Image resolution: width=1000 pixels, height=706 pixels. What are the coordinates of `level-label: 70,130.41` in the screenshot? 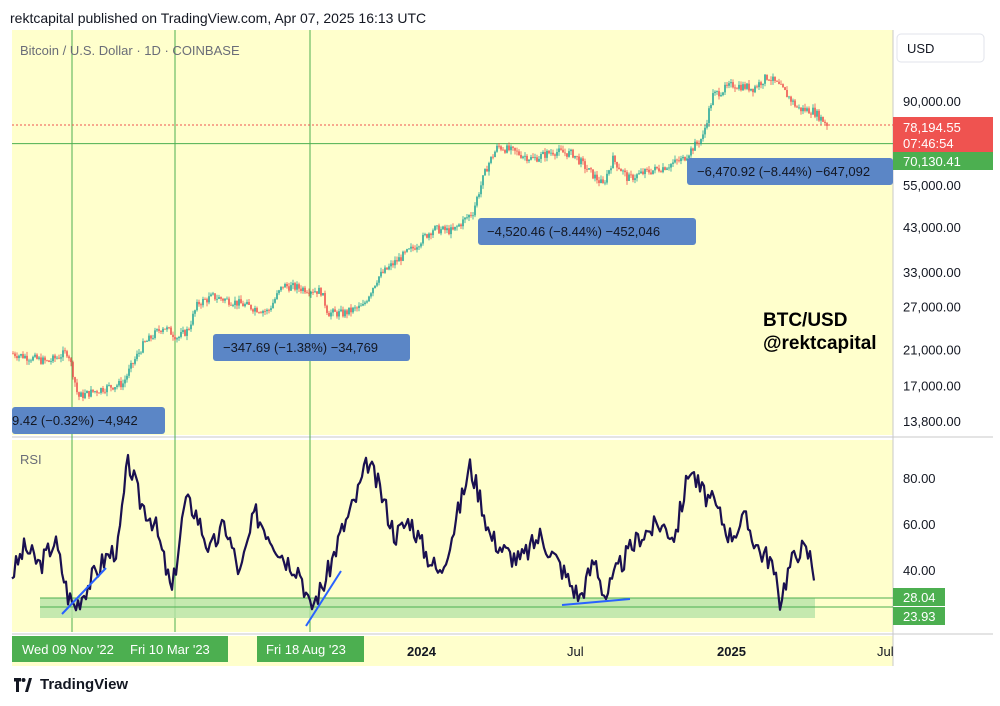 It's located at (943, 161).